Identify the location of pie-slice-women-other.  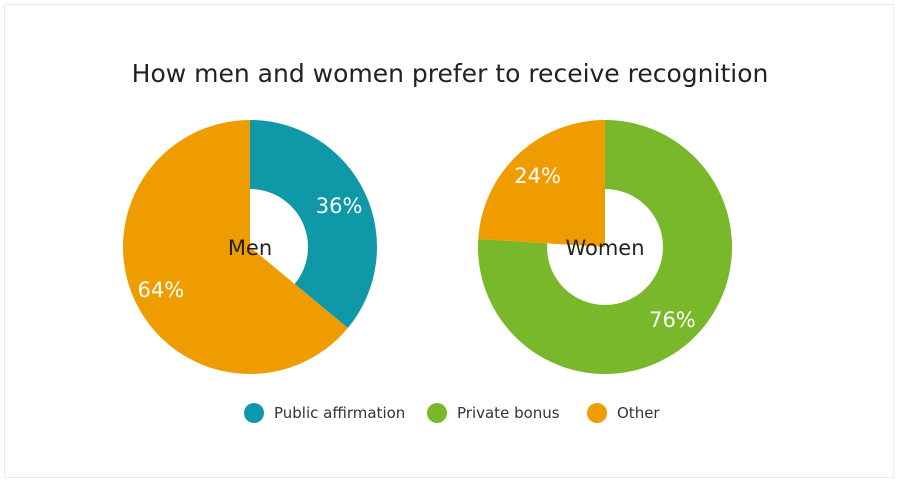
(541, 183).